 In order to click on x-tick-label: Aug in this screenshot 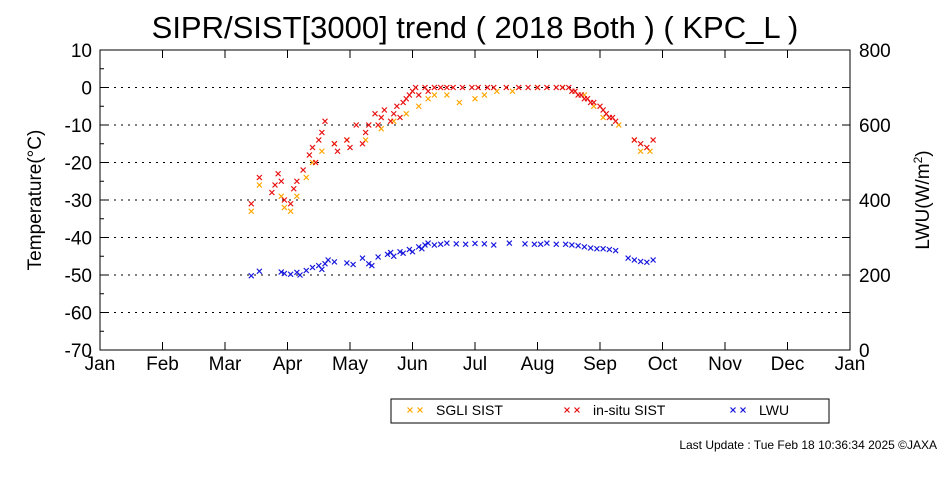, I will do `click(538, 364)`.